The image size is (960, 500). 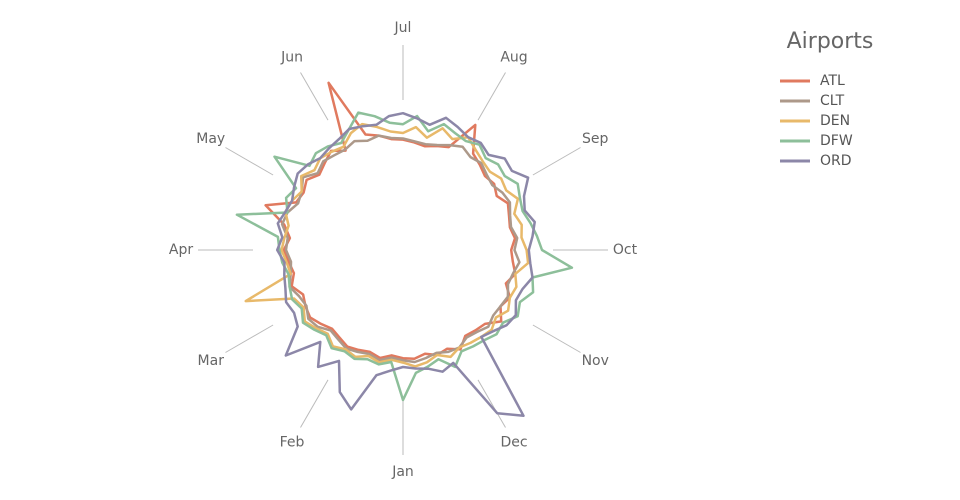 What do you see at coordinates (292, 442) in the screenshot?
I see `angular-tick-label: Feb` at bounding box center [292, 442].